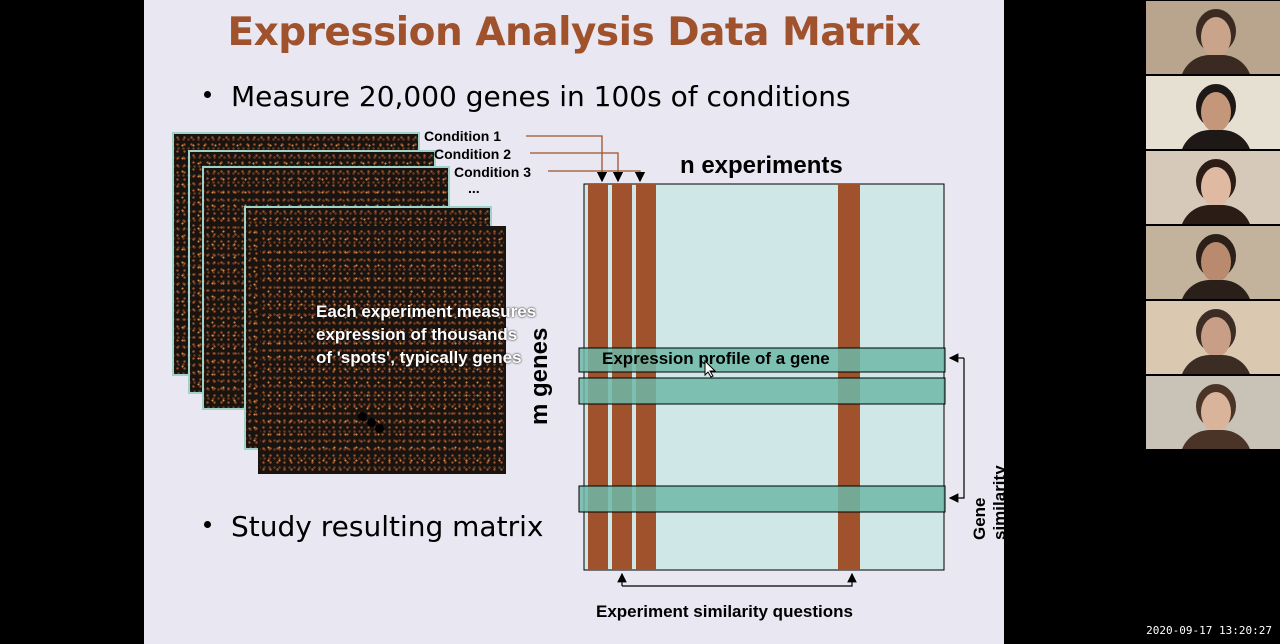 This screenshot has width=1280, height=644. What do you see at coordinates (849, 377) in the screenshot?
I see `matrix-column-n` at bounding box center [849, 377].